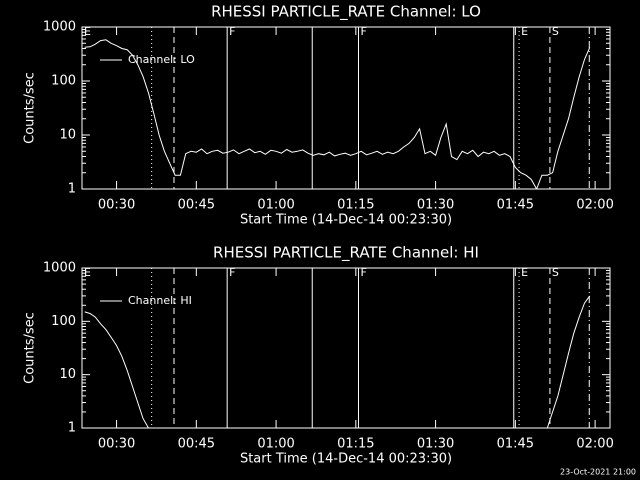  I want to click on chart-title: RHESSI PARTICLE_RATE Channel: LO, so click(346, 12).